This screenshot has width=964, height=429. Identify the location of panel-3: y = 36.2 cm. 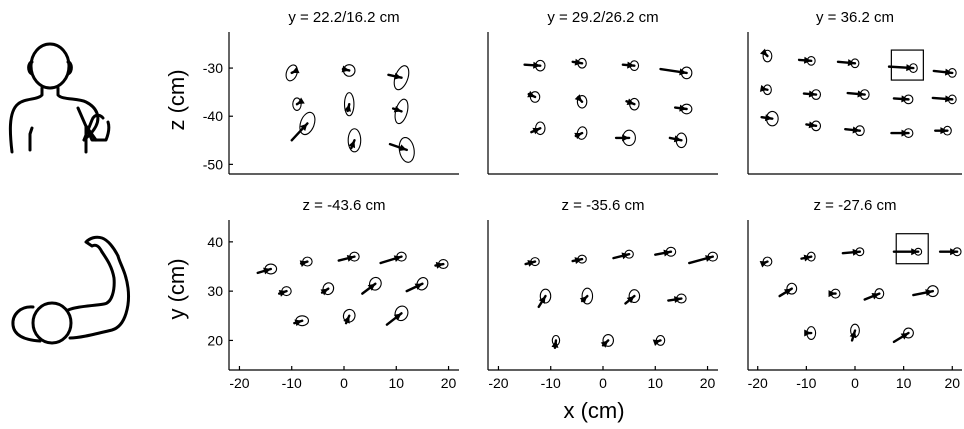
(854, 92).